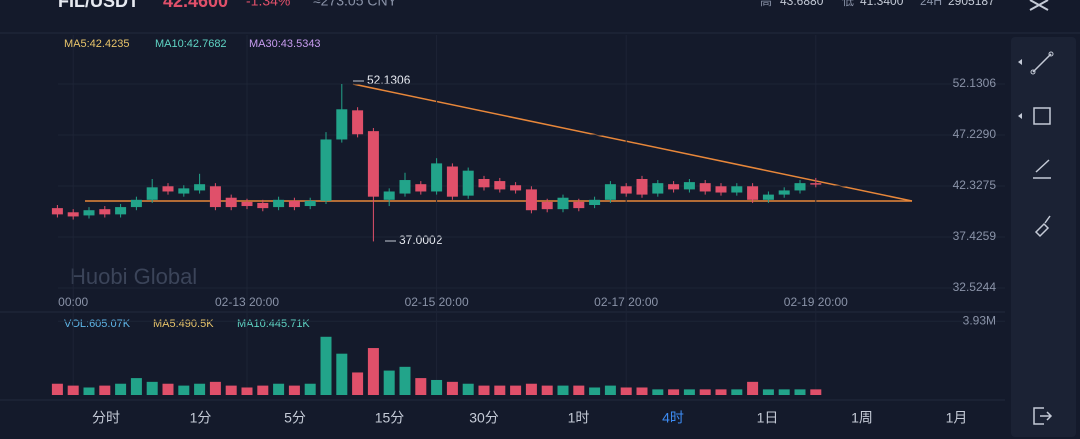 The image size is (1080, 439). Describe the element at coordinates (979, 320) in the screenshot. I see `volume-tick-label: 3.93M` at that location.